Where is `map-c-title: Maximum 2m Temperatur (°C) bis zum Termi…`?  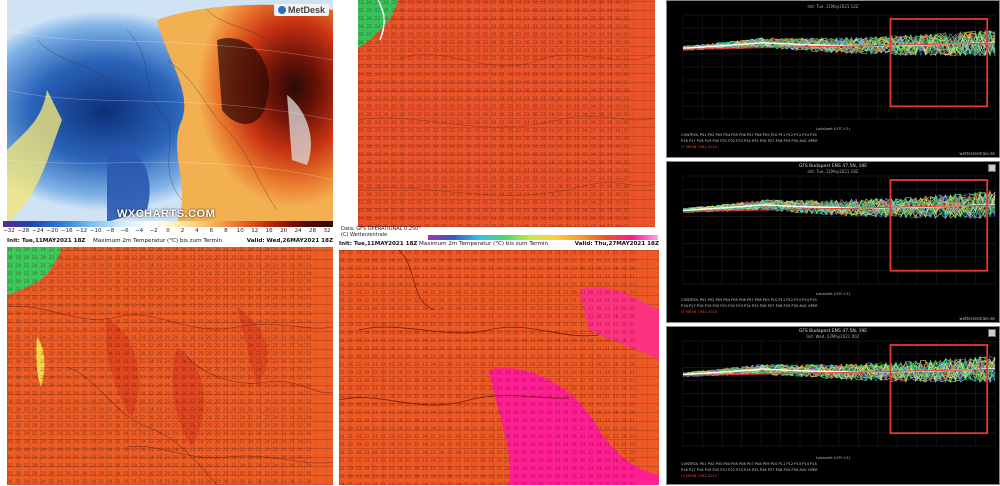
map-c-title: Maximum 2m Temperatur (°C) bis zum Termi… is located at coordinates (158, 241).